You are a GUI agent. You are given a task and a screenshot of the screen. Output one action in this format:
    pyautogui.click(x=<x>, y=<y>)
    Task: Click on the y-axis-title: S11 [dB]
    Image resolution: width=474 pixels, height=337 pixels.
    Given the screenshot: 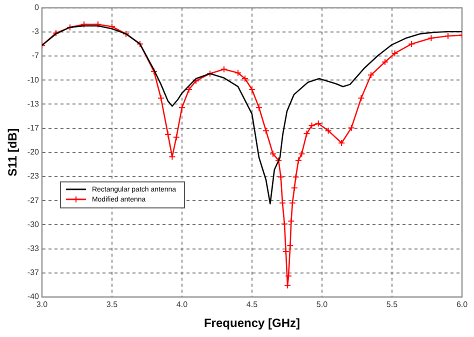 What is the action you would take?
    pyautogui.click(x=13, y=152)
    